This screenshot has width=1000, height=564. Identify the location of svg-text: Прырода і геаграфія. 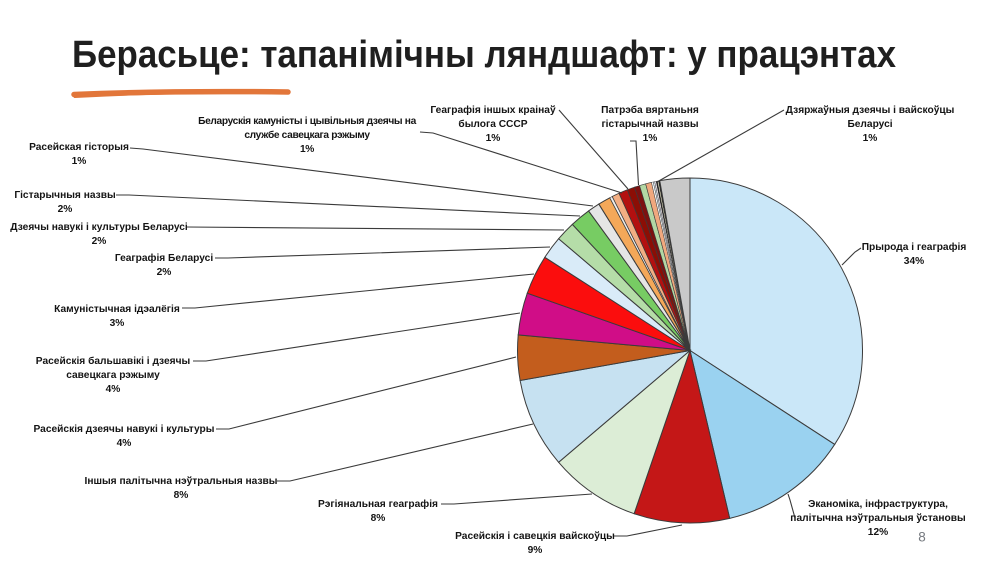
(914, 247).